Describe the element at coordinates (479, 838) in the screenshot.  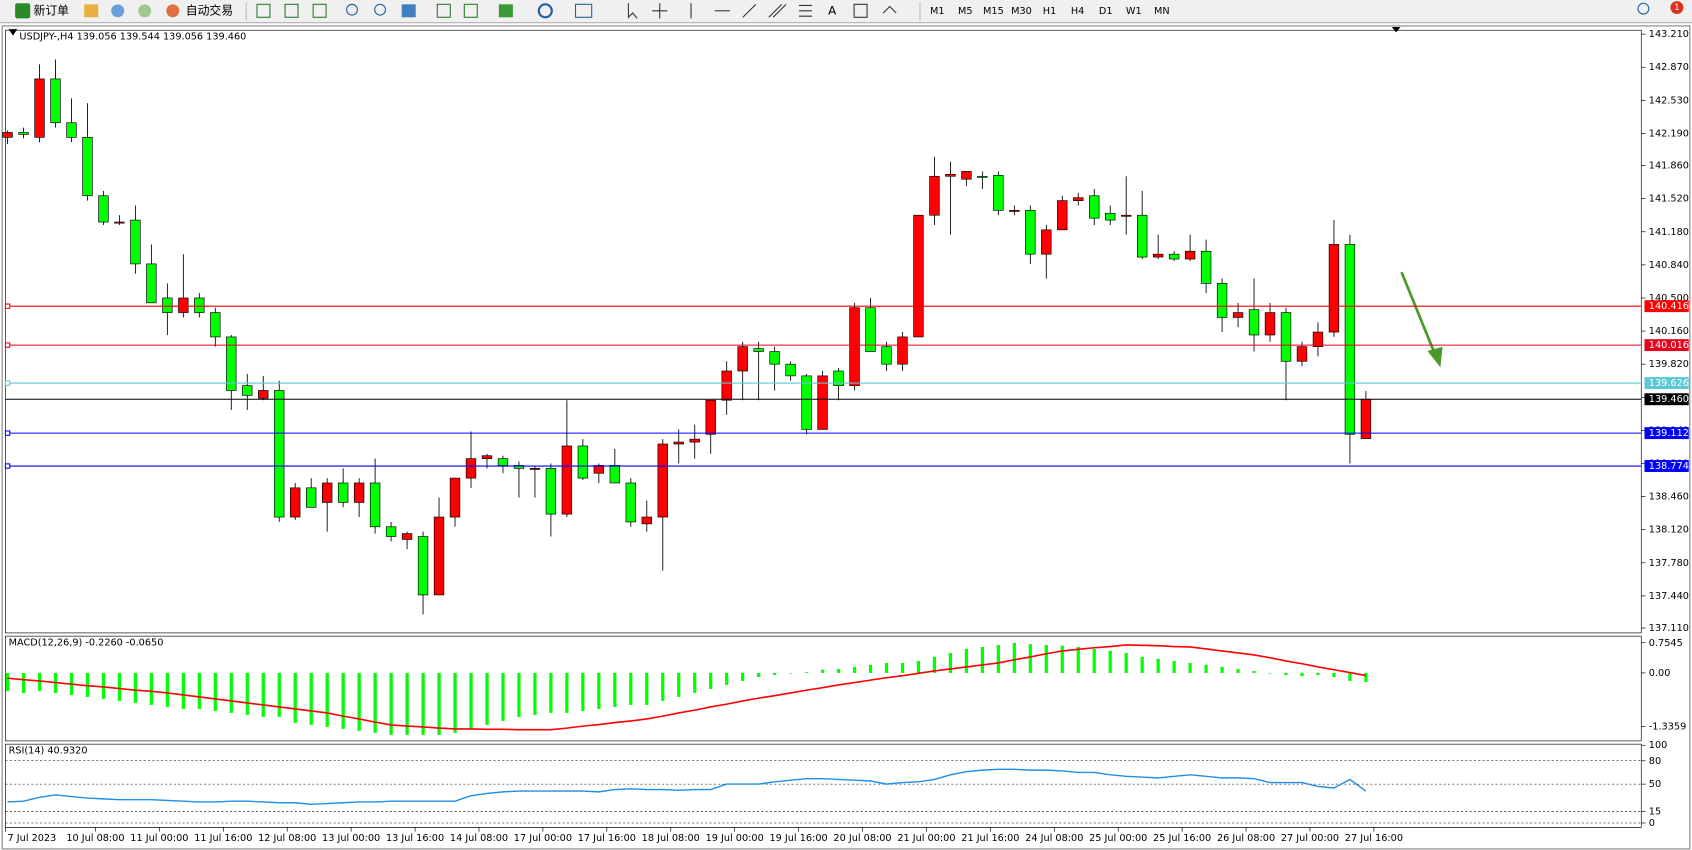
I see `x-tick-label: 14 Jul 08:00` at that location.